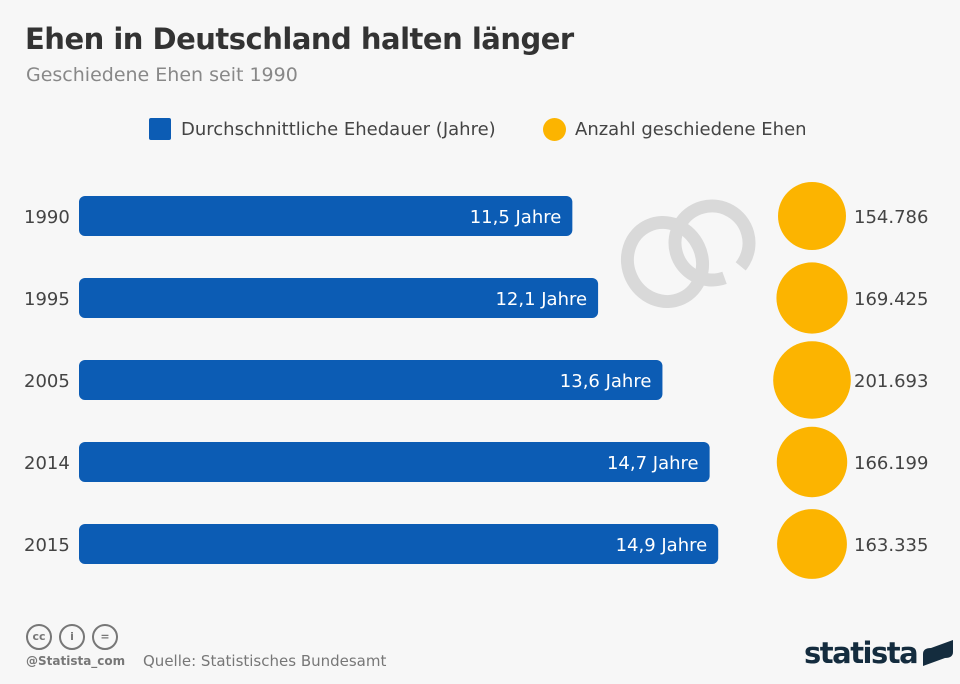 The height and width of the screenshot is (684, 960). What do you see at coordinates (891, 381) in the screenshot?
I see `bubble-data-label: 201.693` at bounding box center [891, 381].